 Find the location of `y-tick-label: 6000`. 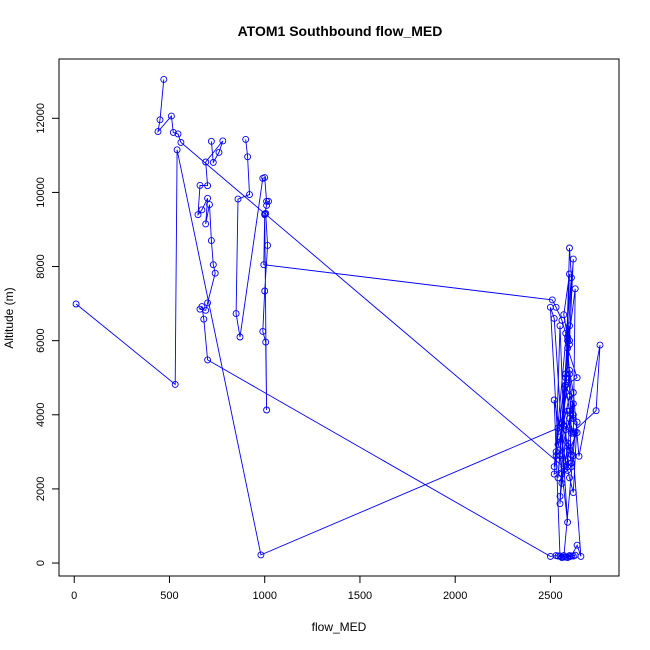

y-tick-label: 6000 is located at coordinates (41, 340).